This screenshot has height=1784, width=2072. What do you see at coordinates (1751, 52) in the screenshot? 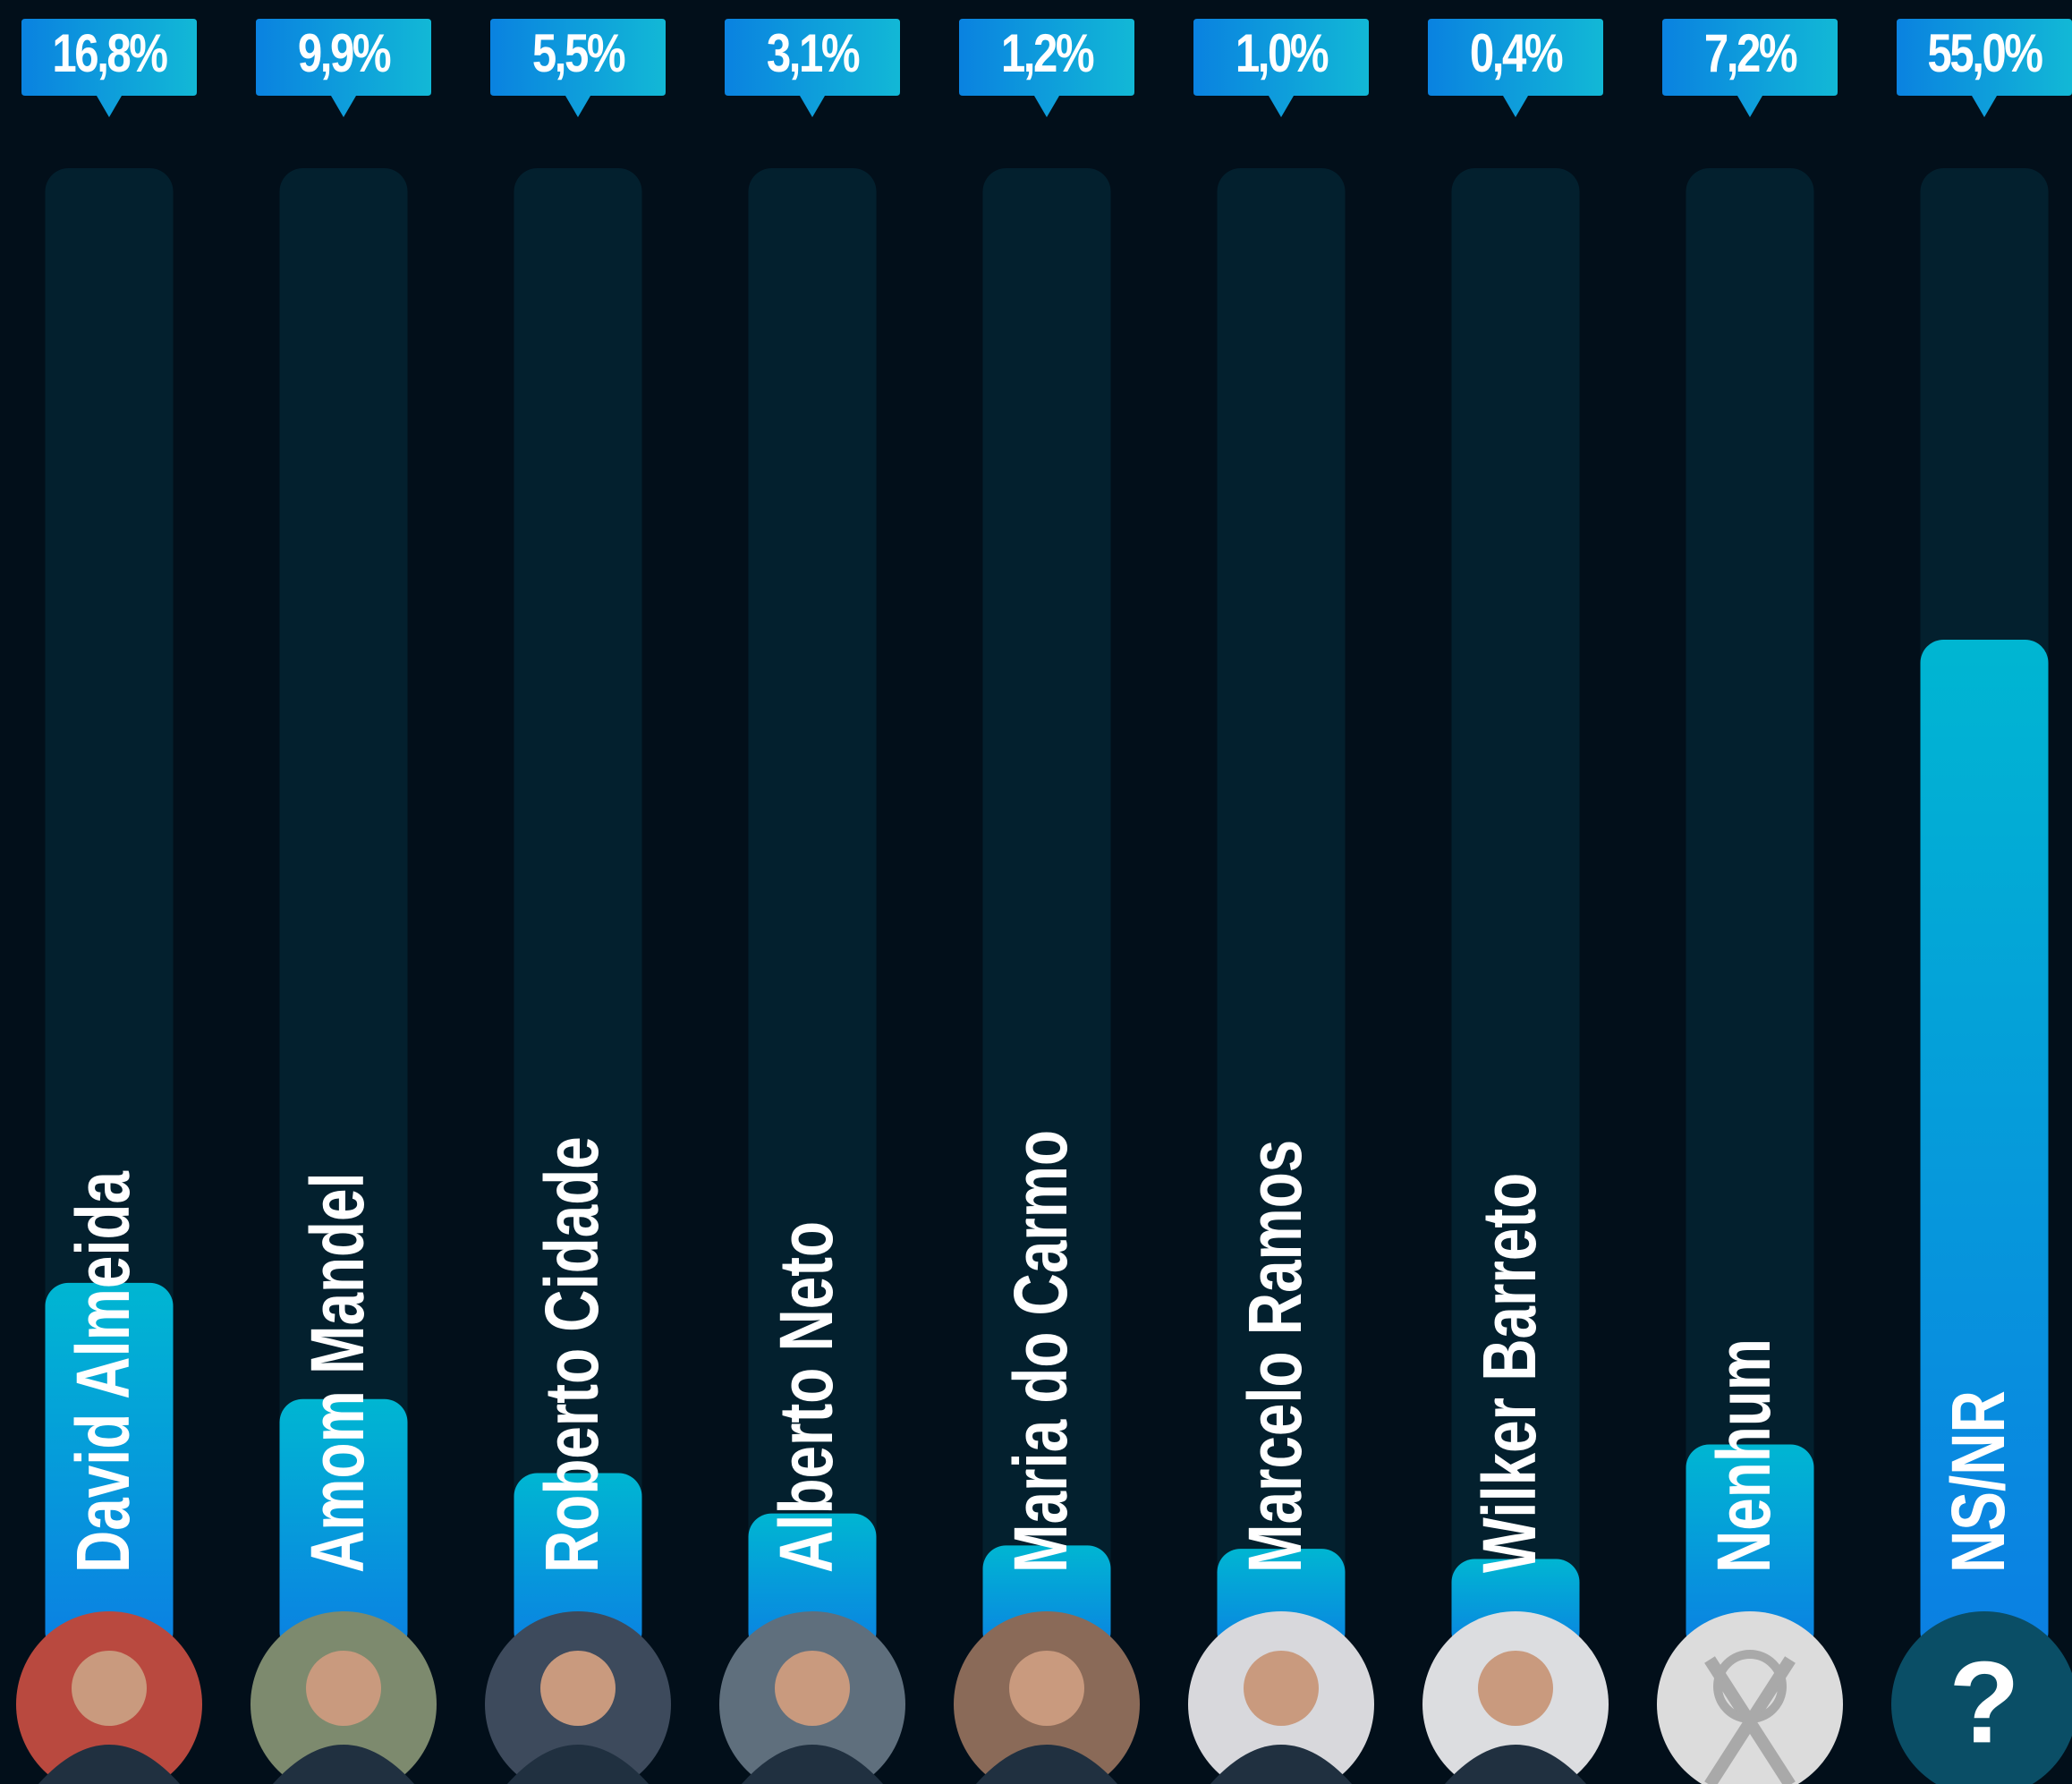
I see `value-label: 7,2%` at bounding box center [1751, 52].